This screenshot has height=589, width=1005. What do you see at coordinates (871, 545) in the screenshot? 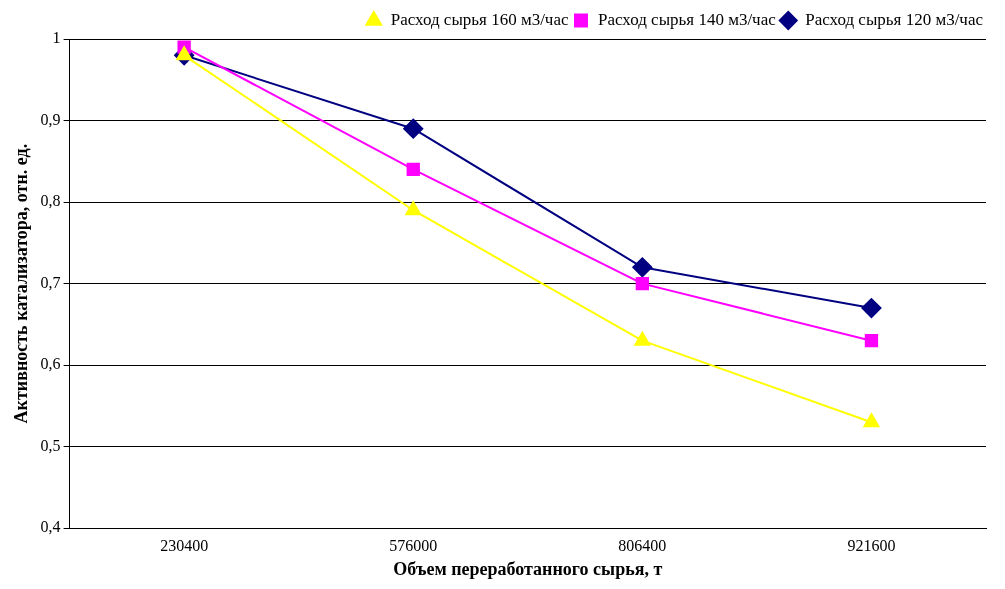
I see `x-tick-label: 921600` at bounding box center [871, 545].